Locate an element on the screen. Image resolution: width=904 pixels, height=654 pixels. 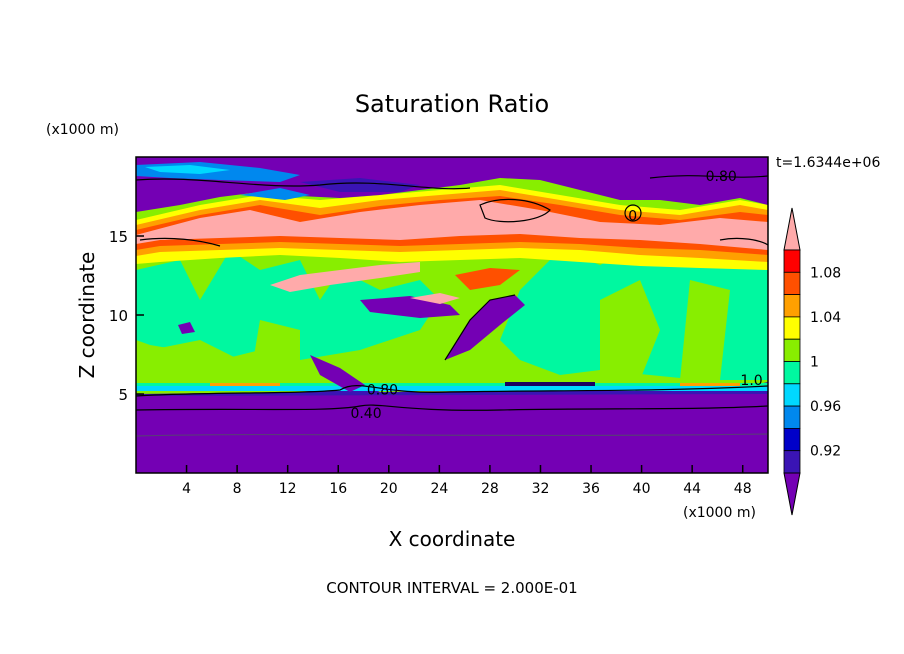
time-label: t=1.6344e+06 is located at coordinates (828, 163).